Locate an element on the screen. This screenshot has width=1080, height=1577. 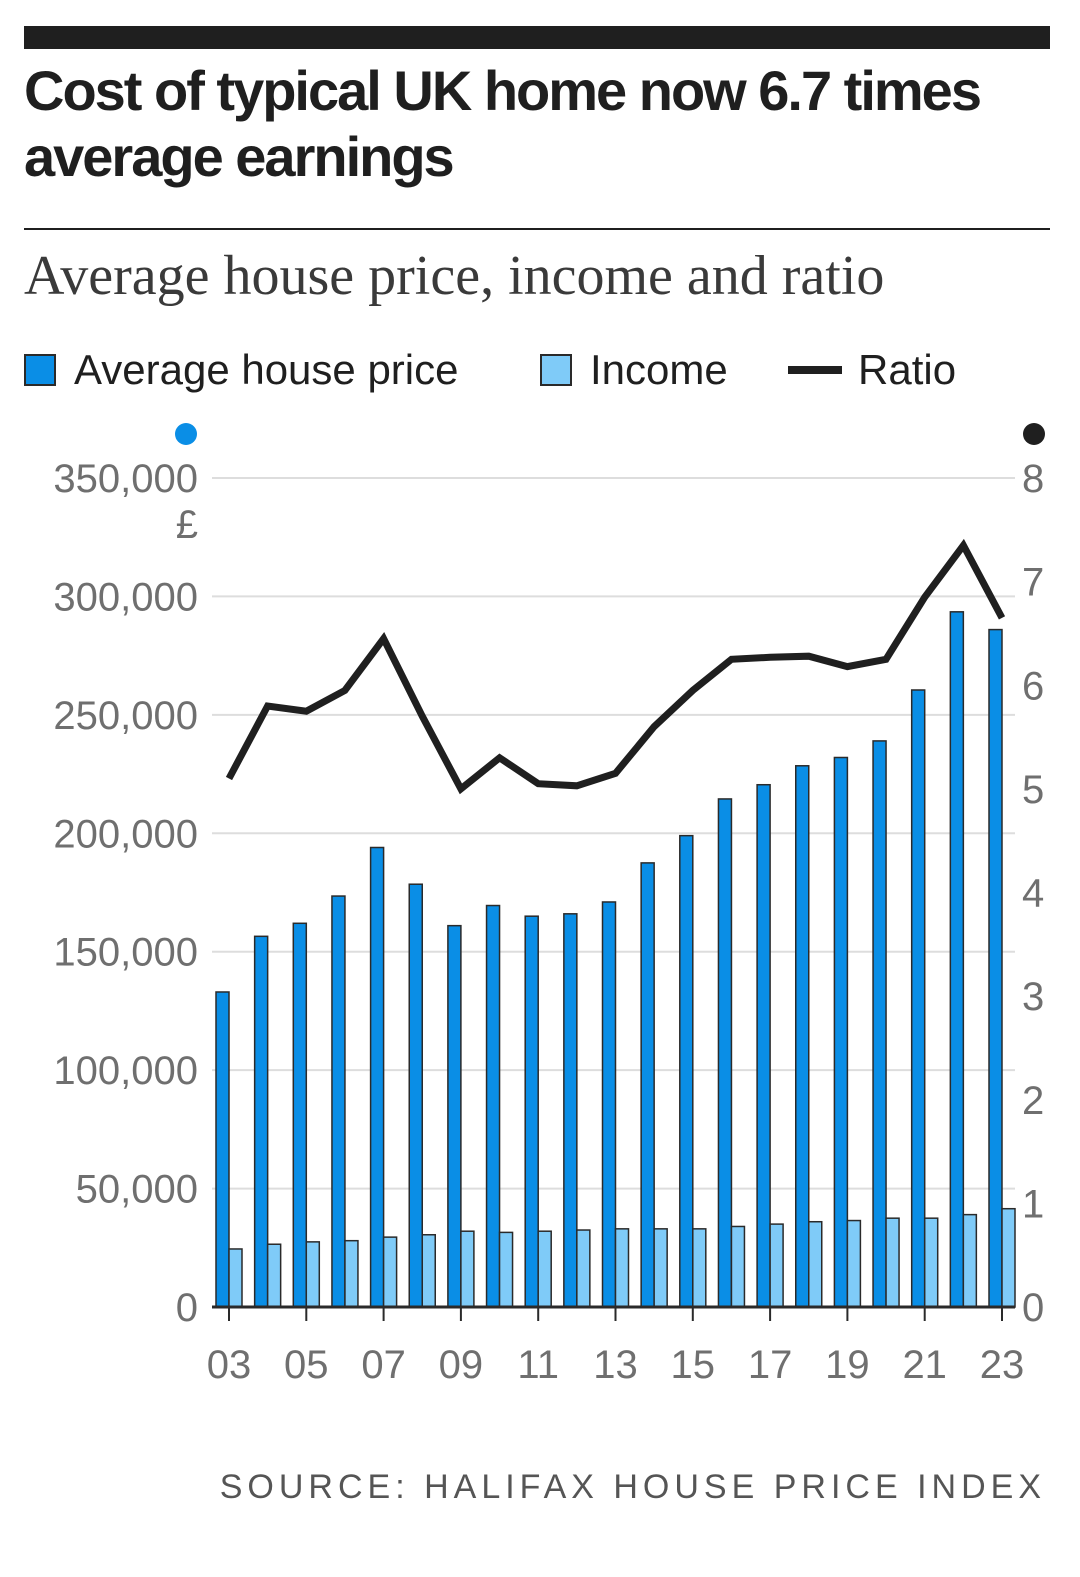
left-tick-label: 250,000 is located at coordinates (125, 716).